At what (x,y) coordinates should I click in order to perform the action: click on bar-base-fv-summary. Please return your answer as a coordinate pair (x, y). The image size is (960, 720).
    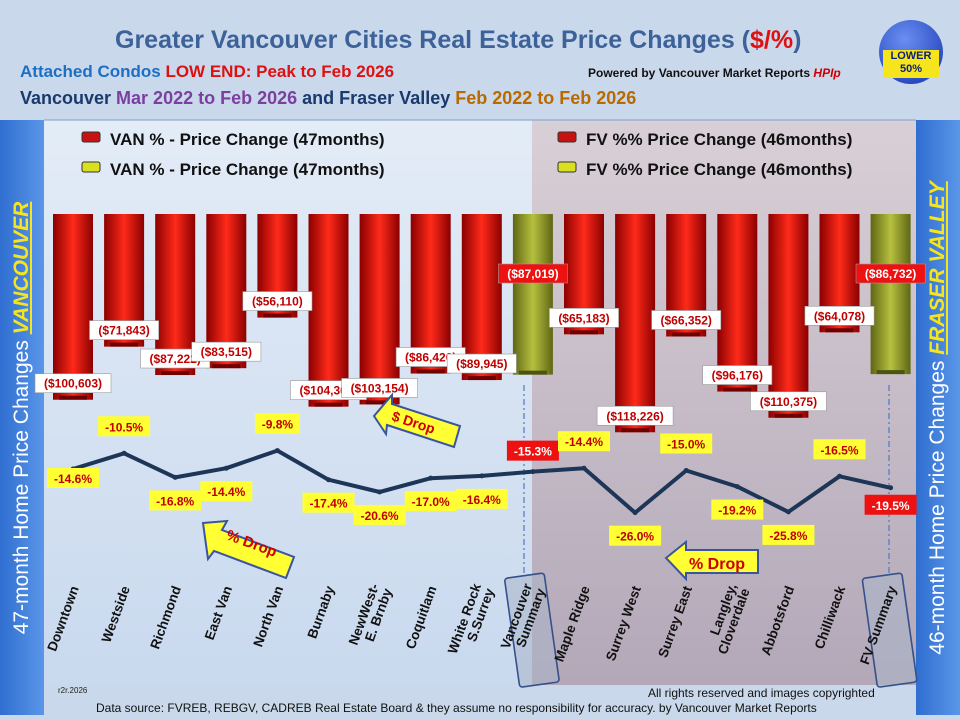
    Looking at the image, I should click on (890, 372).